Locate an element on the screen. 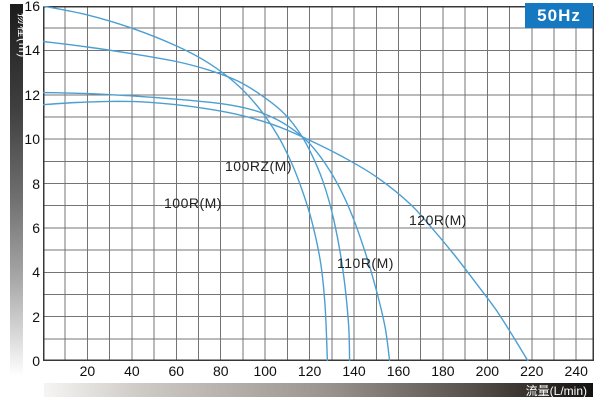  y-tick-label-8: 8 is located at coordinates (36, 183).